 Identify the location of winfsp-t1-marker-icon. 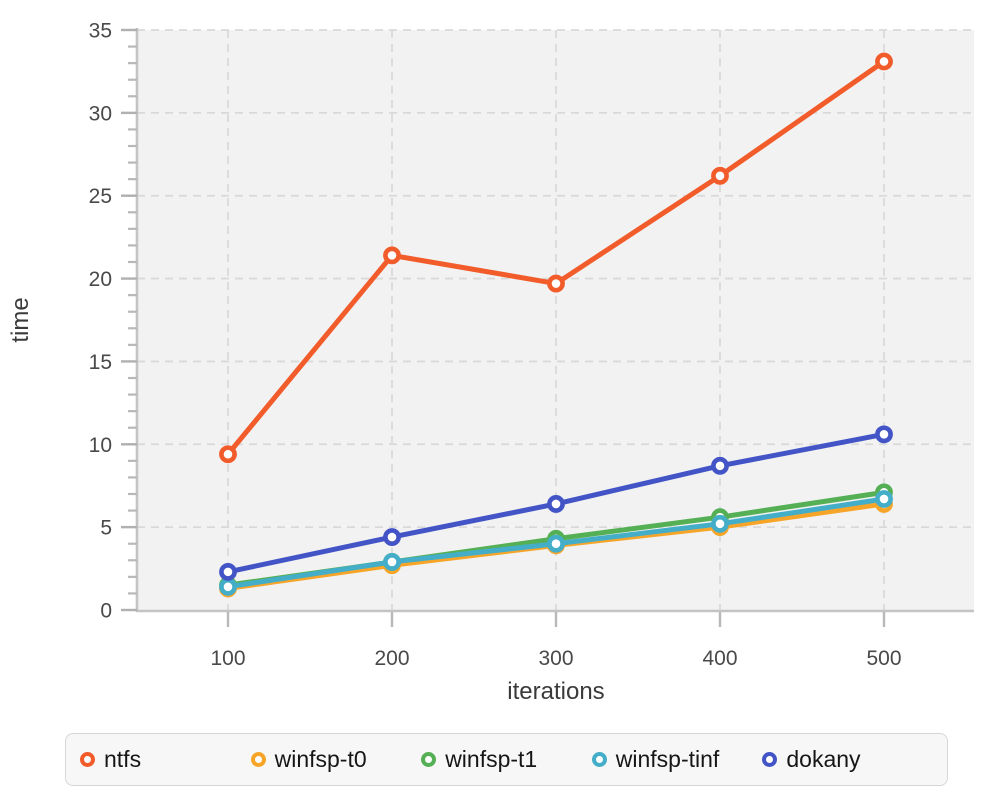
(429, 759).